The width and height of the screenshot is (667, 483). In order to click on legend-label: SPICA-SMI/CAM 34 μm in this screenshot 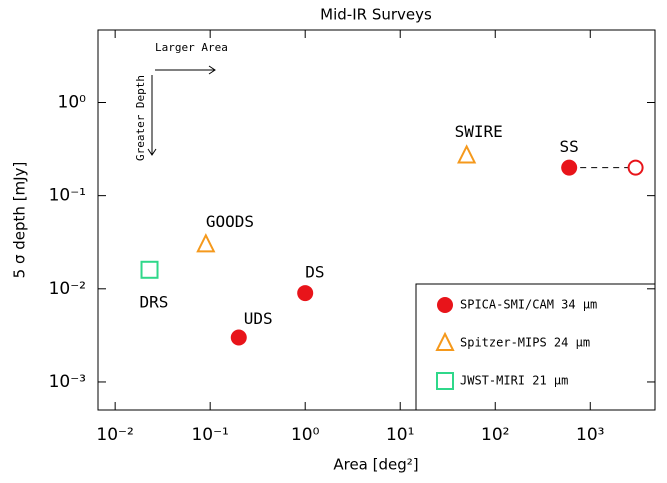, I will do `click(528, 305)`.